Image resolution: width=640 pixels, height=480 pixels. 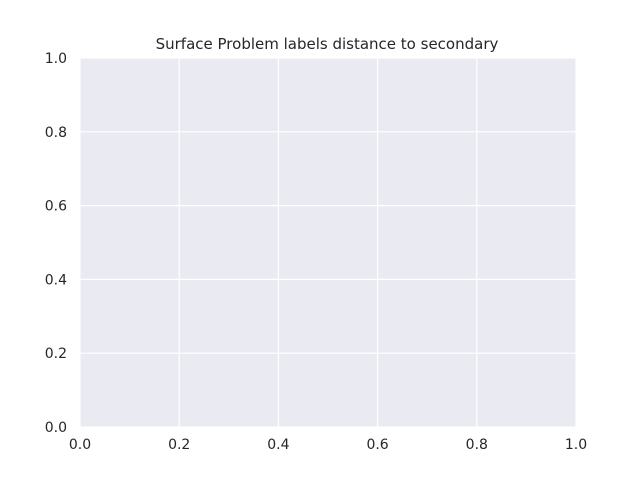 What do you see at coordinates (56, 354) in the screenshot?
I see `y-tick-label: 0.2` at bounding box center [56, 354].